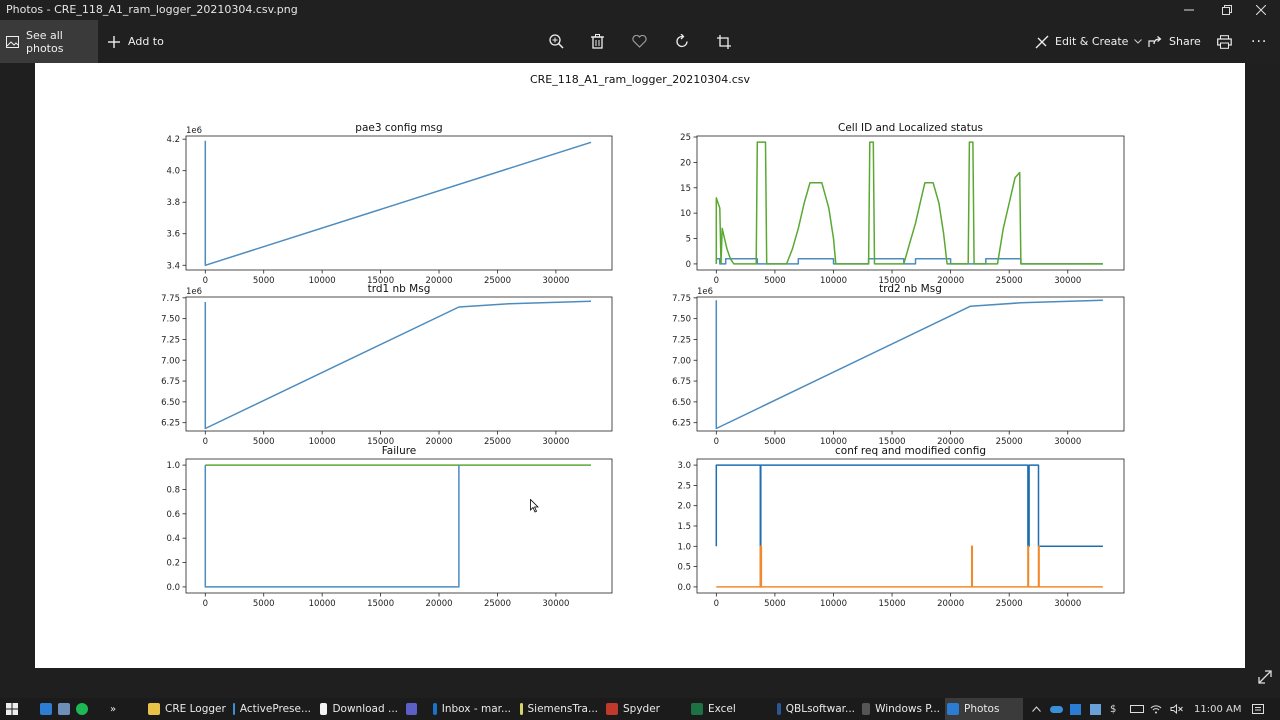  I want to click on taskbar-item: Photos, so click(984, 709).